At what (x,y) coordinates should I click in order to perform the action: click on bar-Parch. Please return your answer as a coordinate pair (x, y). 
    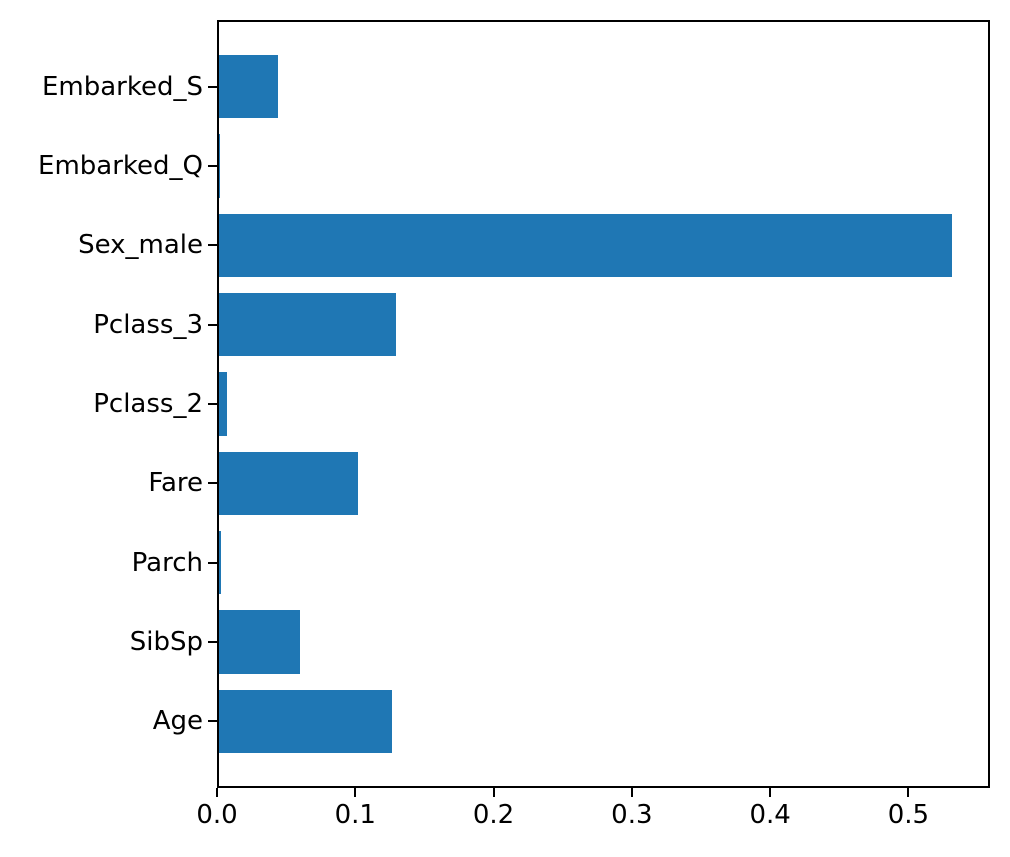
    Looking at the image, I should click on (220, 562).